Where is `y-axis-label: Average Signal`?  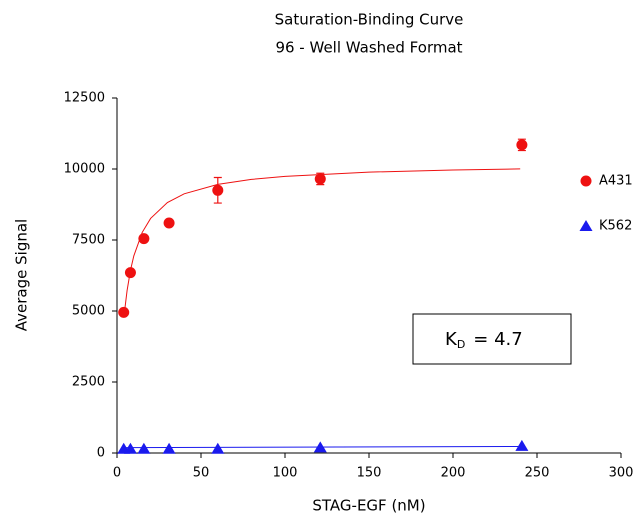
y-axis-label: Average Signal is located at coordinates (22, 275).